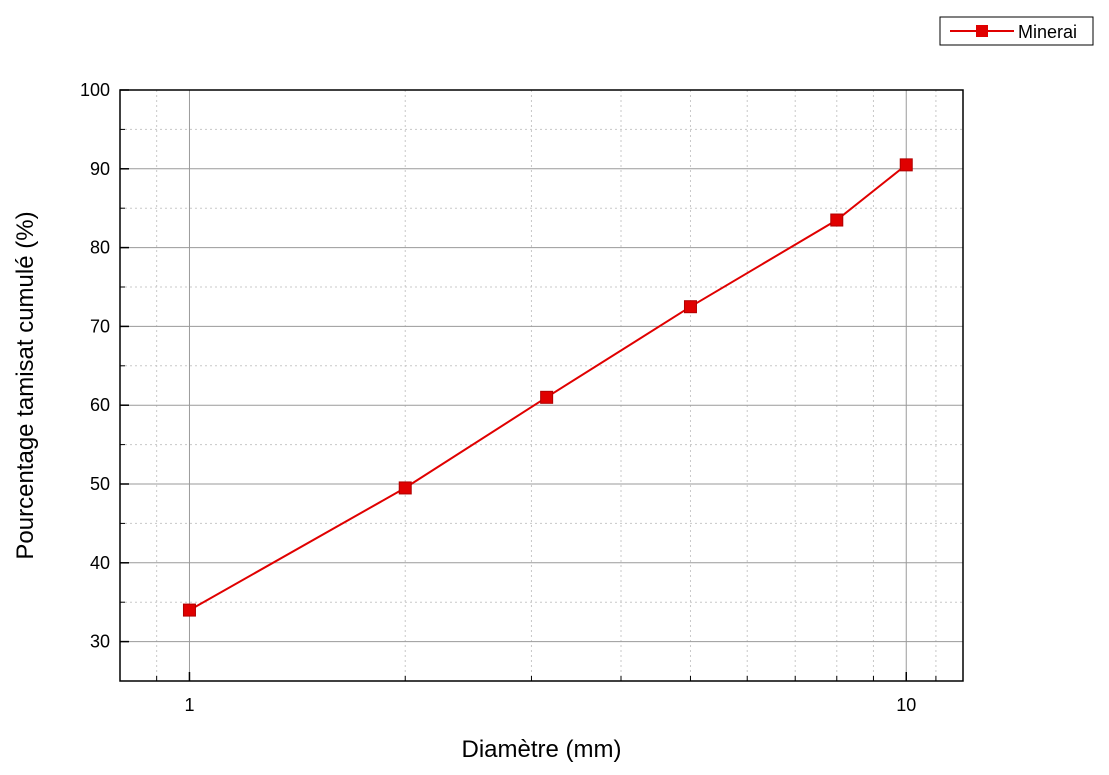 The width and height of the screenshot is (1109, 775). I want to click on y-tick-label: 40, so click(100, 563).